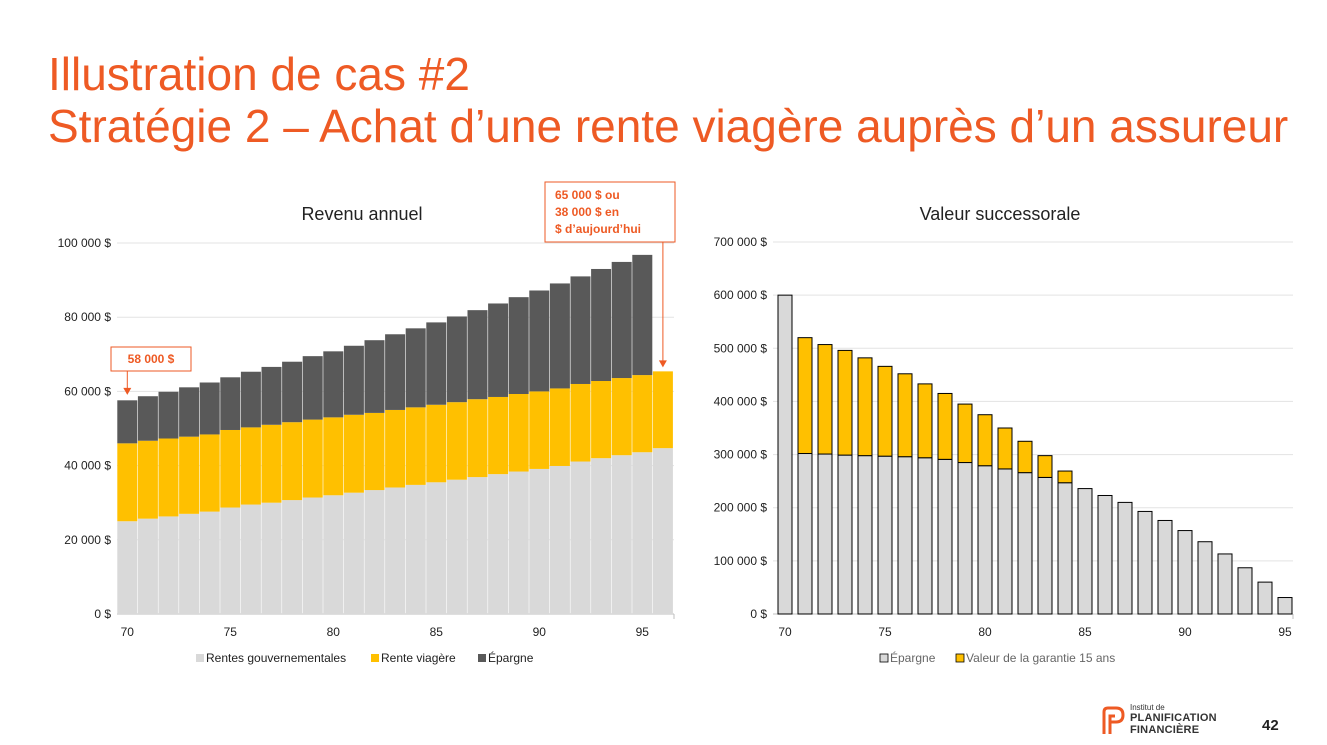 The image size is (1327, 745). What do you see at coordinates (102, 614) in the screenshot?
I see `y-tick-label: 0 $` at bounding box center [102, 614].